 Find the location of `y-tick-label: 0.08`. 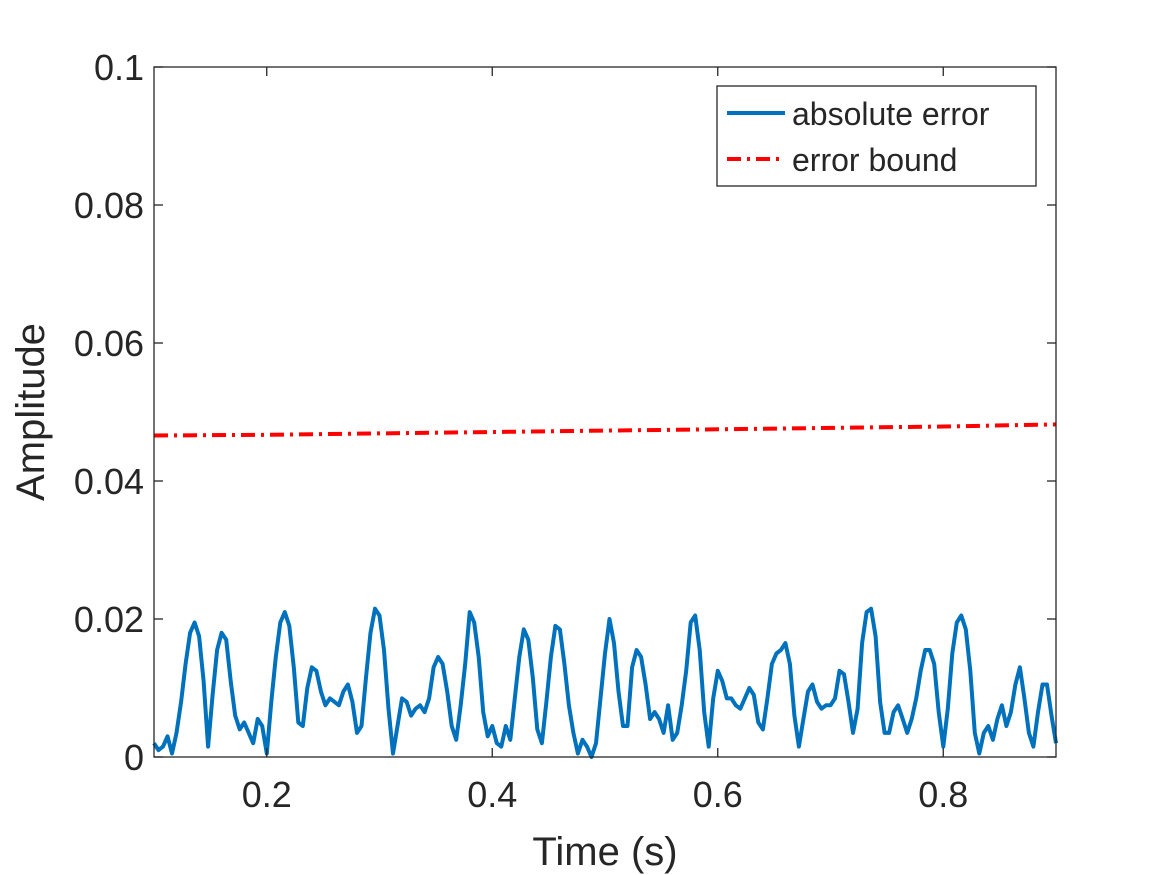

y-tick-label: 0.08 is located at coordinates (109, 205).